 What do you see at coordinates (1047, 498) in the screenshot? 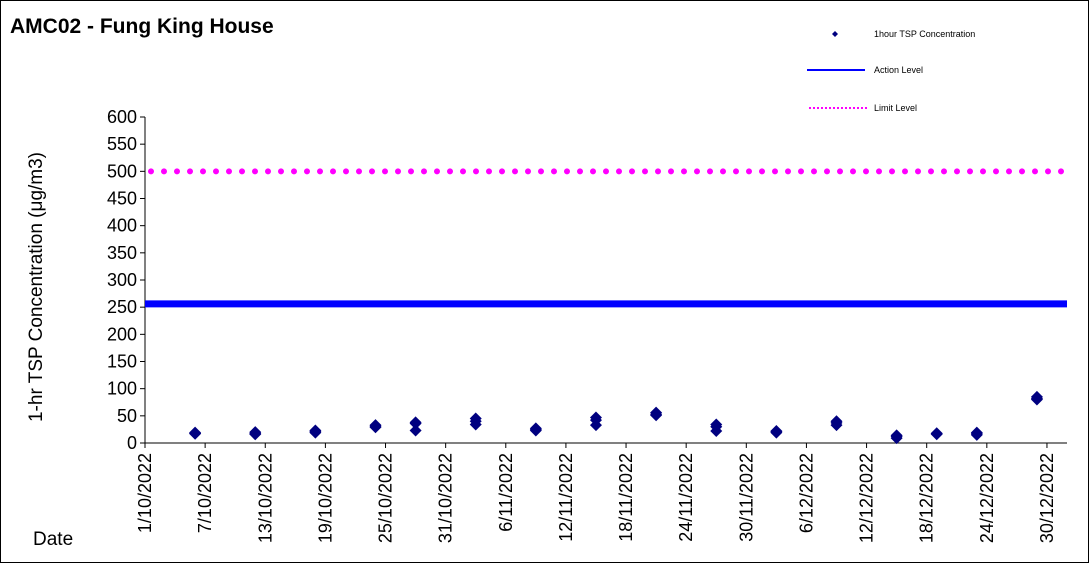
I see `x-tick-label: 30/12/2022` at bounding box center [1047, 498].